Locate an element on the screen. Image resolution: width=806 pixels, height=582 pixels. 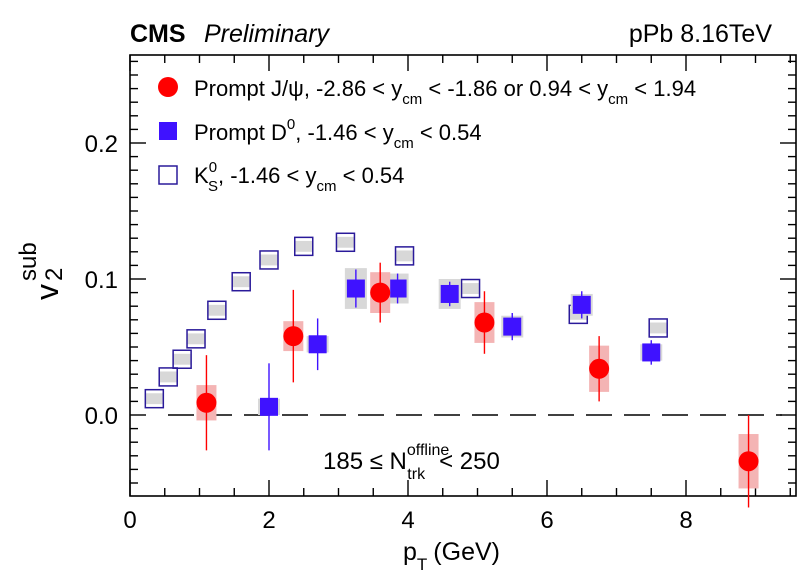
annotation-sup: offline is located at coordinates (428, 450).